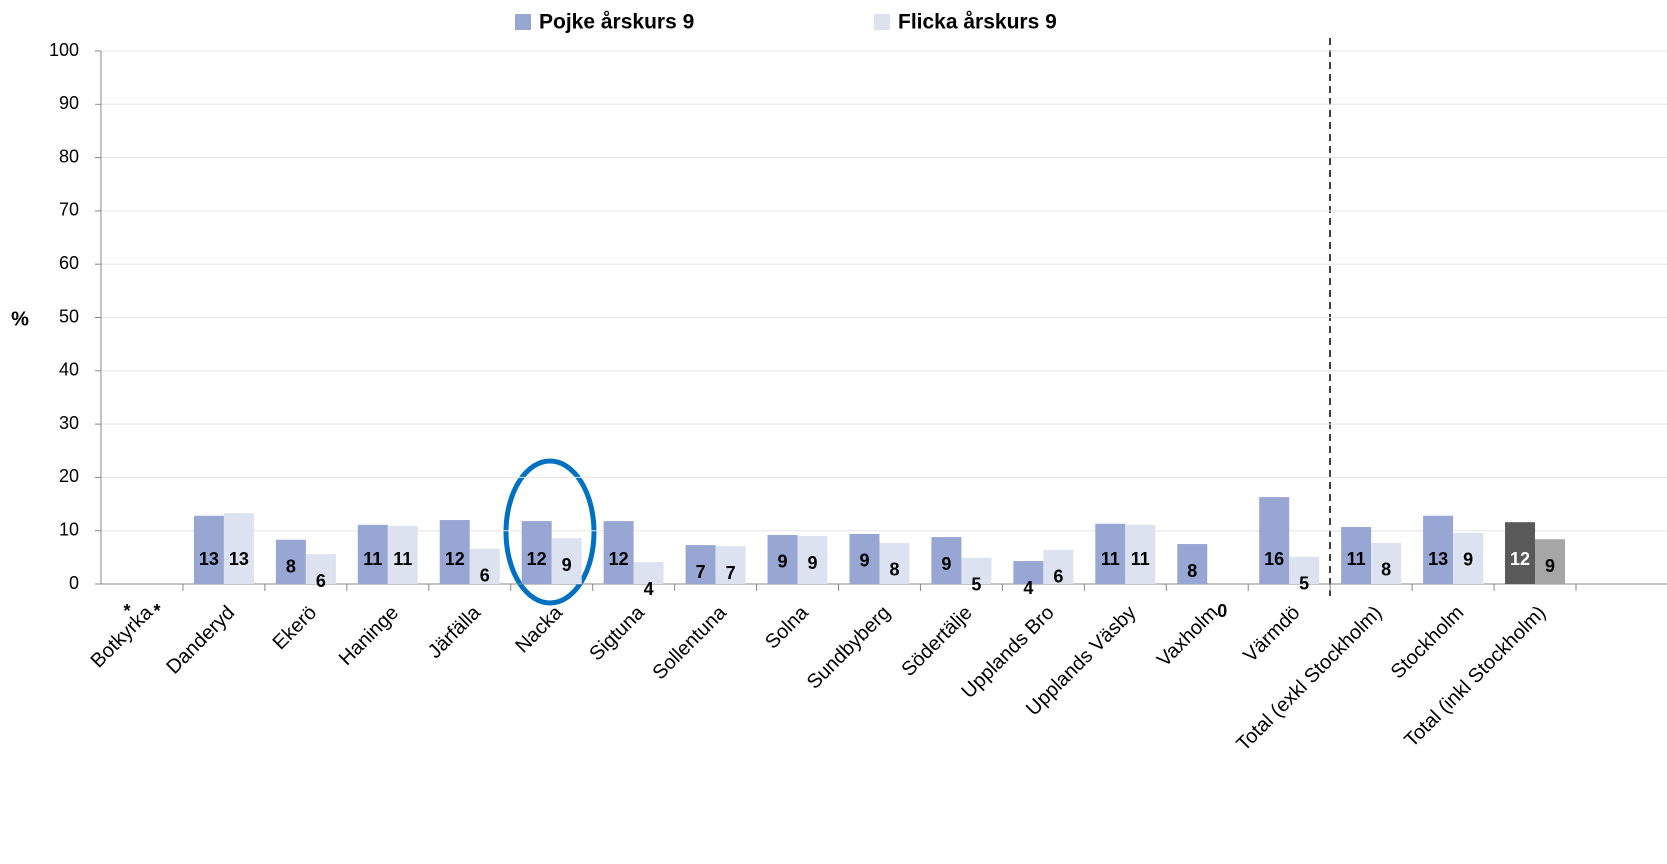 The width and height of the screenshot is (1667, 864). Describe the element at coordinates (69, 529) in the screenshot. I see `y-tick-label: 10` at that location.